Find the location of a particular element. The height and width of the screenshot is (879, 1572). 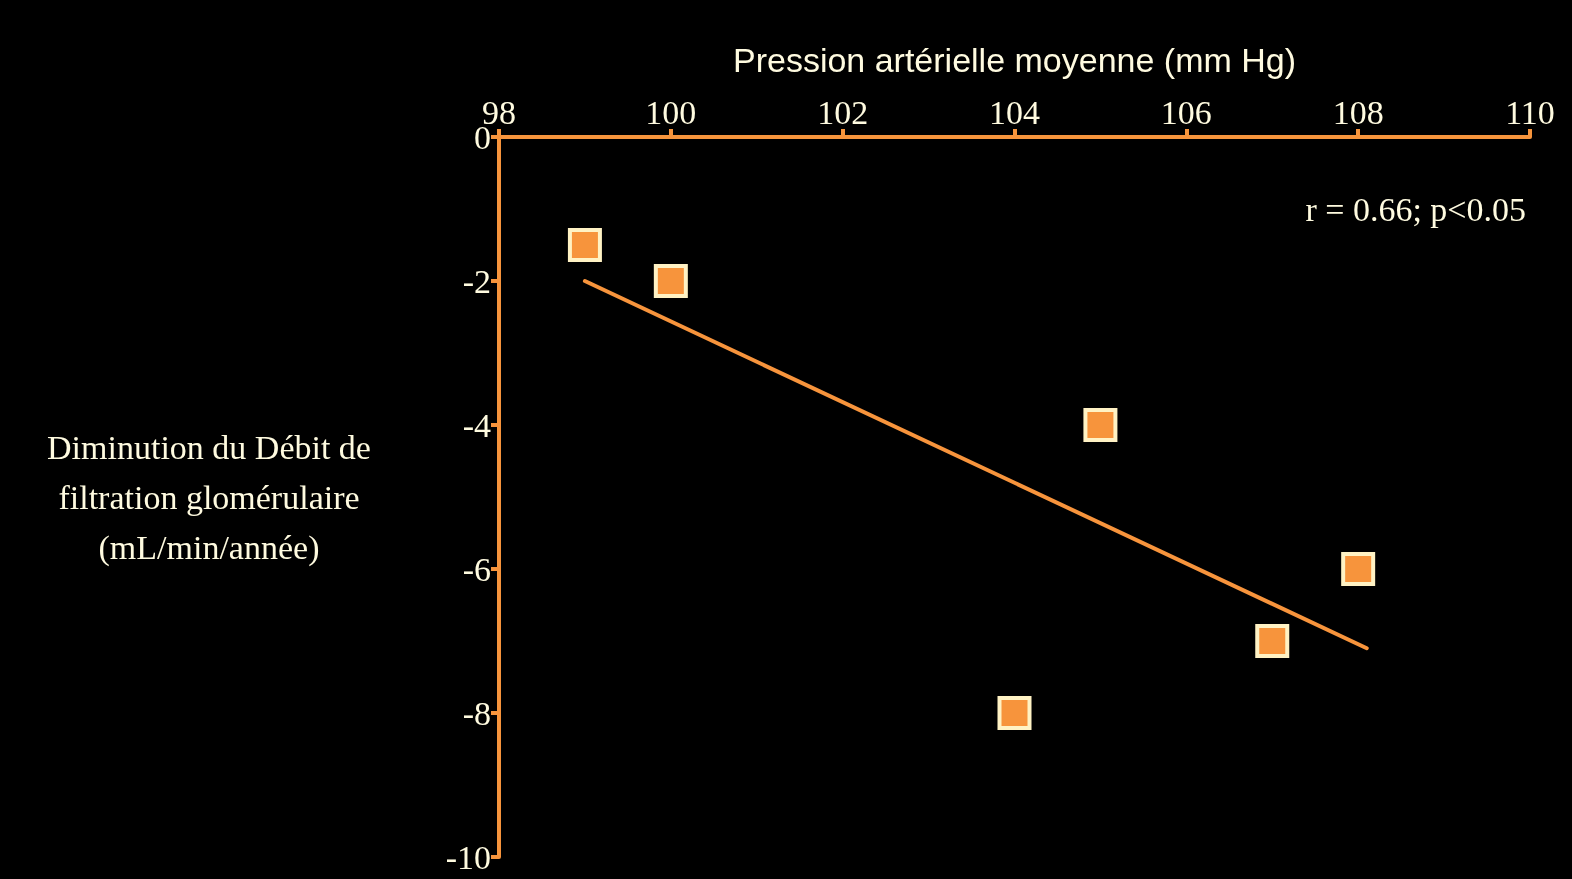

x-tick-label: 106 is located at coordinates (1186, 112).